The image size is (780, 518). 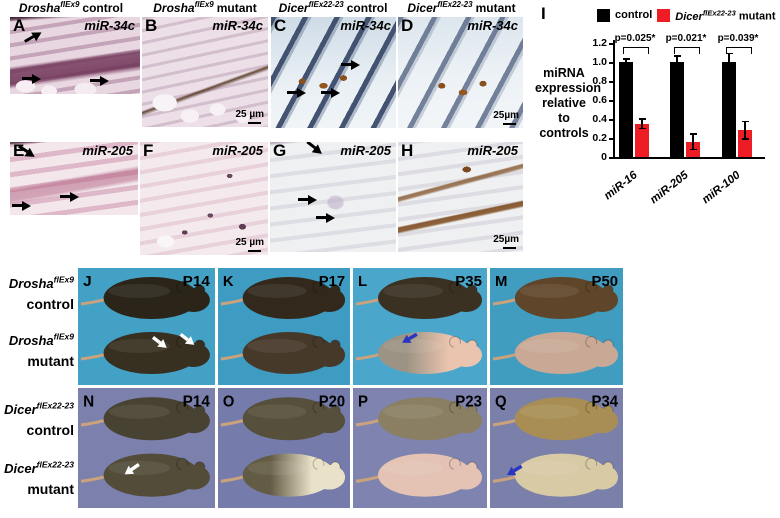 I want to click on panel-P-mouse-photo: P P23, so click(x=420, y=448).